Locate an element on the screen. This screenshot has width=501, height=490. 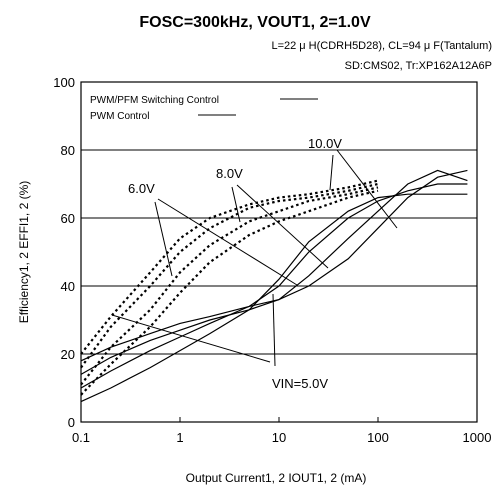
y-axis-label: Efficiency1, 2 EFFI1, 2 (%) is located at coordinates (24, 252).